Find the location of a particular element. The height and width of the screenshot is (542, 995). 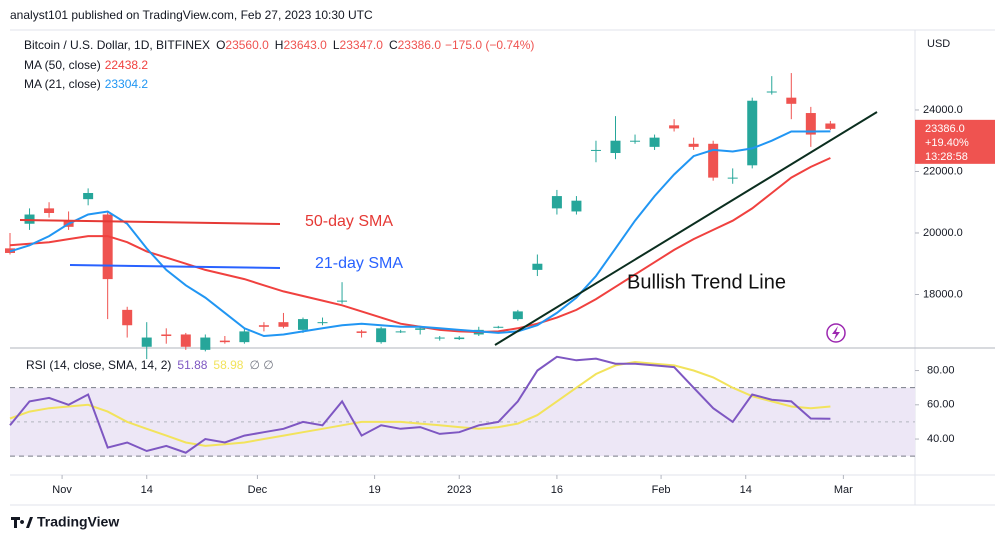

legend-value: RSI (14, close, SMA, 14, 2) is located at coordinates (98, 365).